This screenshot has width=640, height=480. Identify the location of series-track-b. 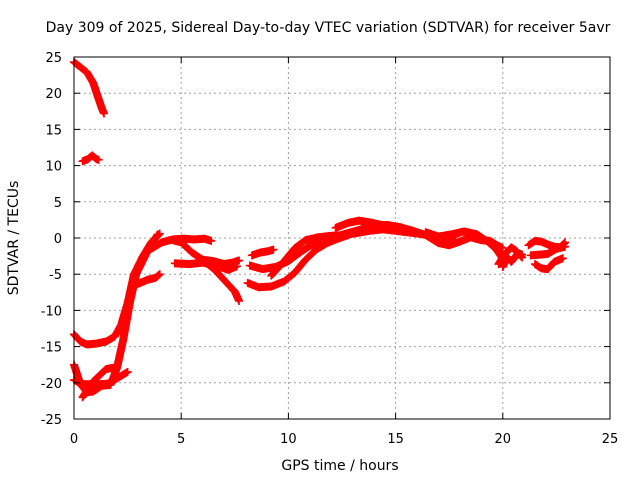
(90, 158).